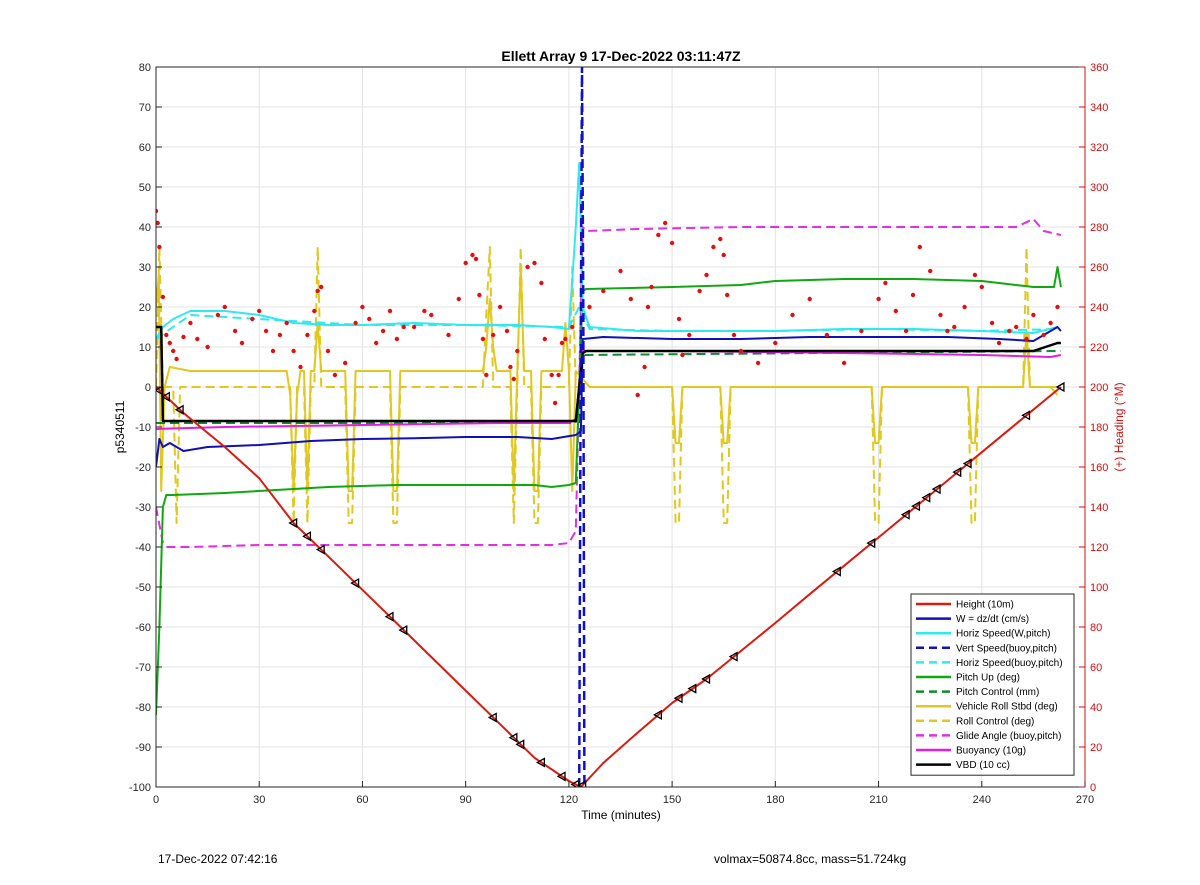 Image resolution: width=1200 pixels, height=885 pixels. I want to click on legend-label-horiz_w: Horiz Speed(W,pitch), so click(1003, 634).